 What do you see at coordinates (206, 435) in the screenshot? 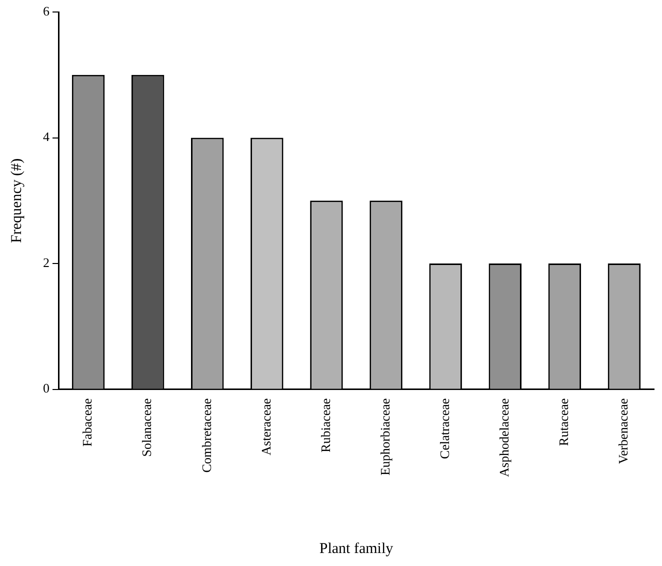
I see `x-tick-label: Combretaceae` at bounding box center [206, 435].